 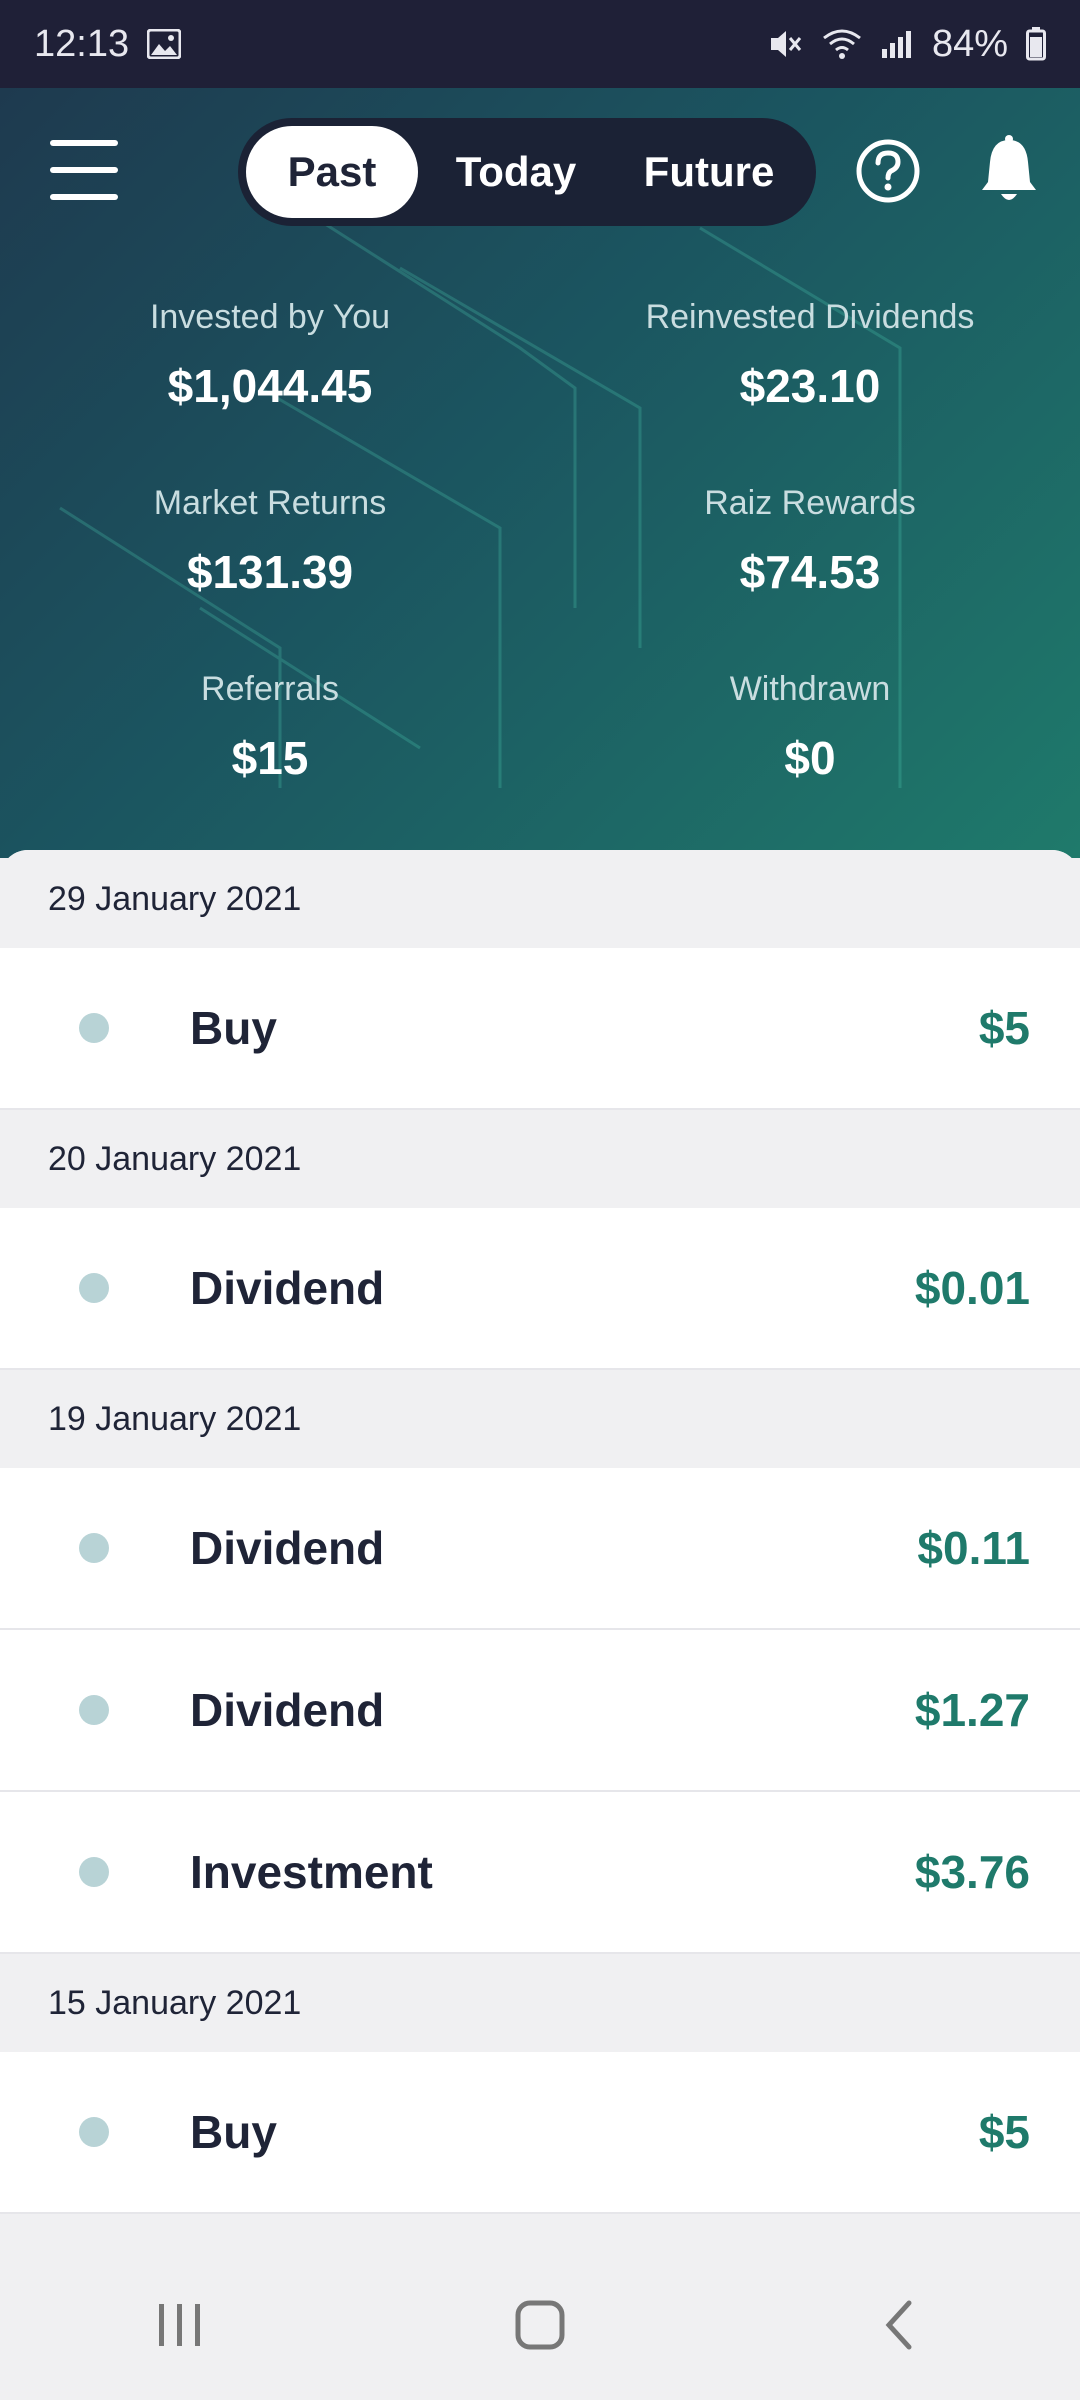 I want to click on back-icon, so click(x=900, y=2325).